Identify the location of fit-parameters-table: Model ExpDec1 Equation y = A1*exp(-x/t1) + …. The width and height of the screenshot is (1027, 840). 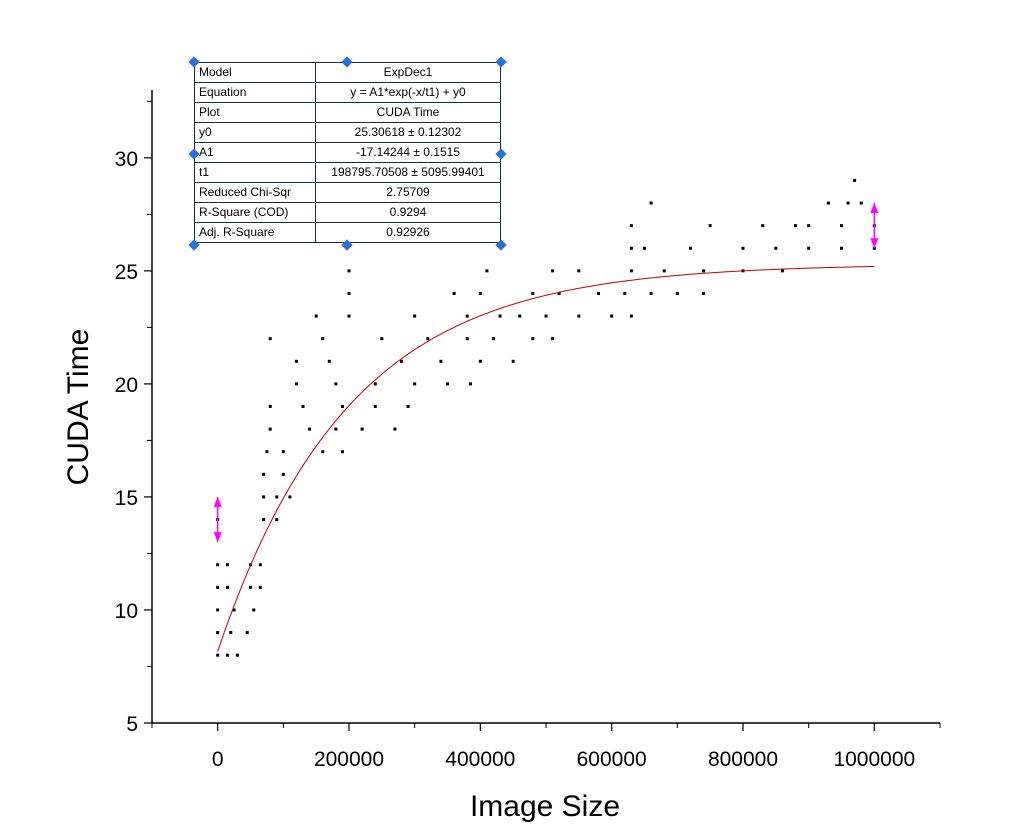
(347, 152).